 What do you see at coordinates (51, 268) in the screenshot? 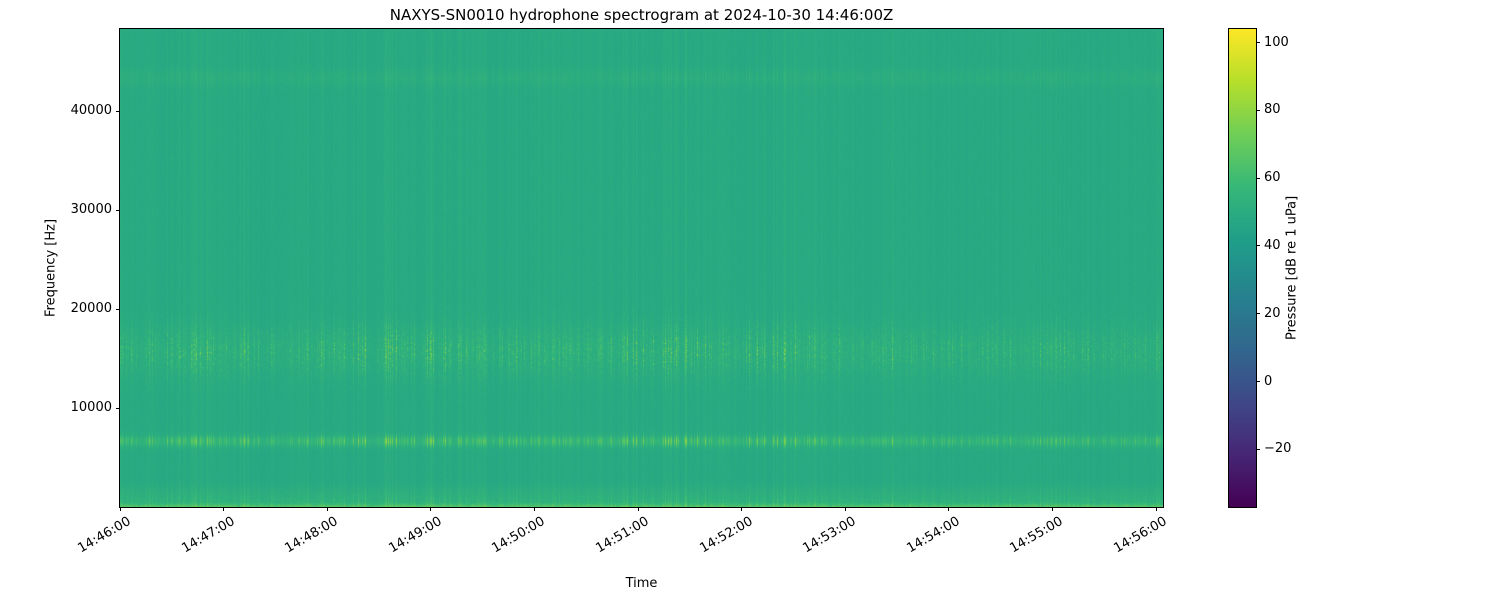
I see `y-axis-label: Frequency [Hz]` at bounding box center [51, 268].